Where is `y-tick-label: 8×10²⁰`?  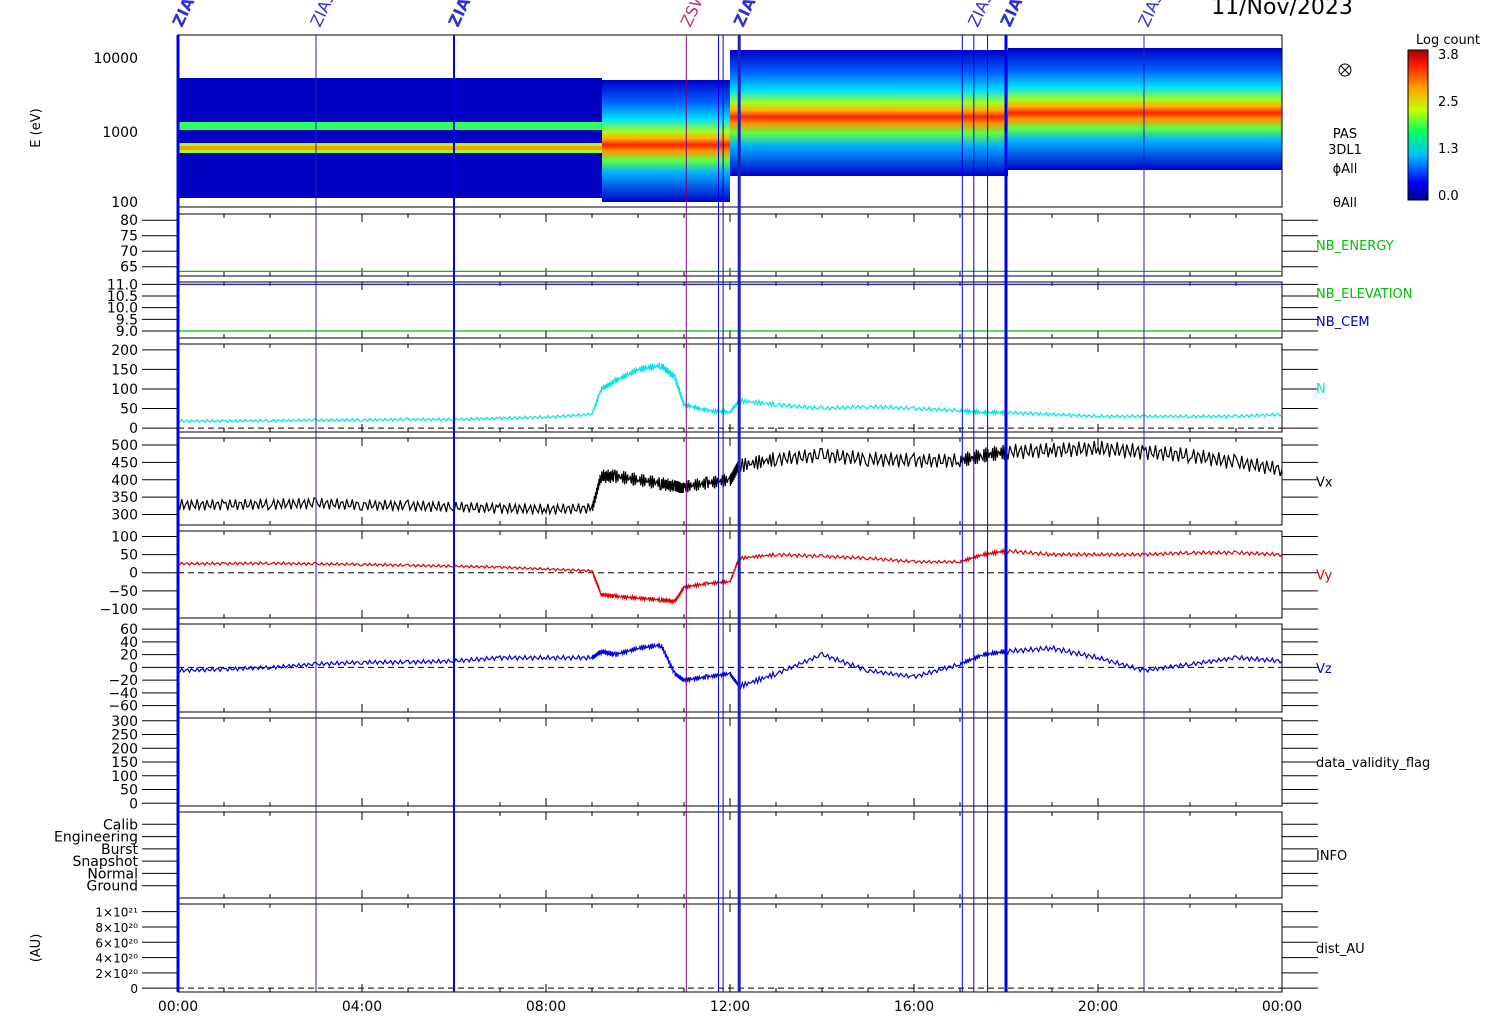 y-tick-label: 8×10²⁰ is located at coordinates (116, 928).